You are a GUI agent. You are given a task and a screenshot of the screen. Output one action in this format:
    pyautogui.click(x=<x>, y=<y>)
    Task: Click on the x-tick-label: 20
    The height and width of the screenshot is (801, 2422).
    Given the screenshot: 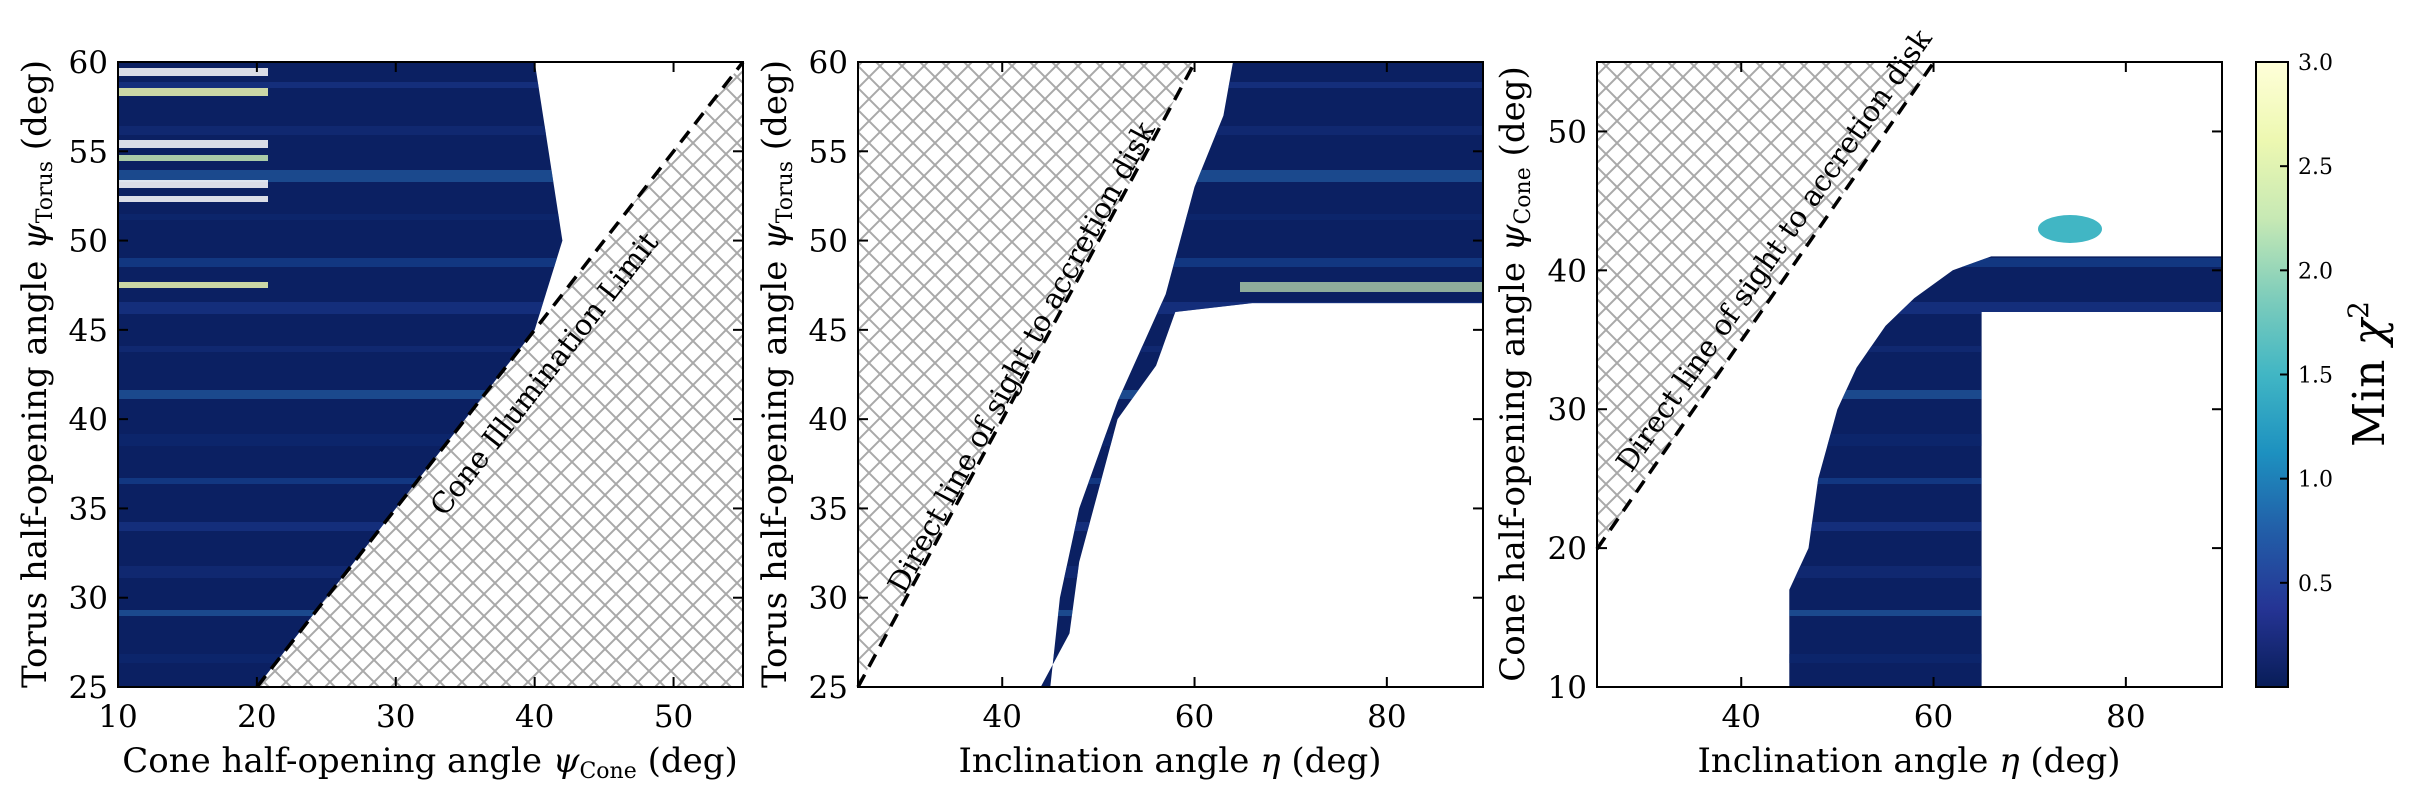 What is the action you would take?
    pyautogui.click(x=256, y=717)
    